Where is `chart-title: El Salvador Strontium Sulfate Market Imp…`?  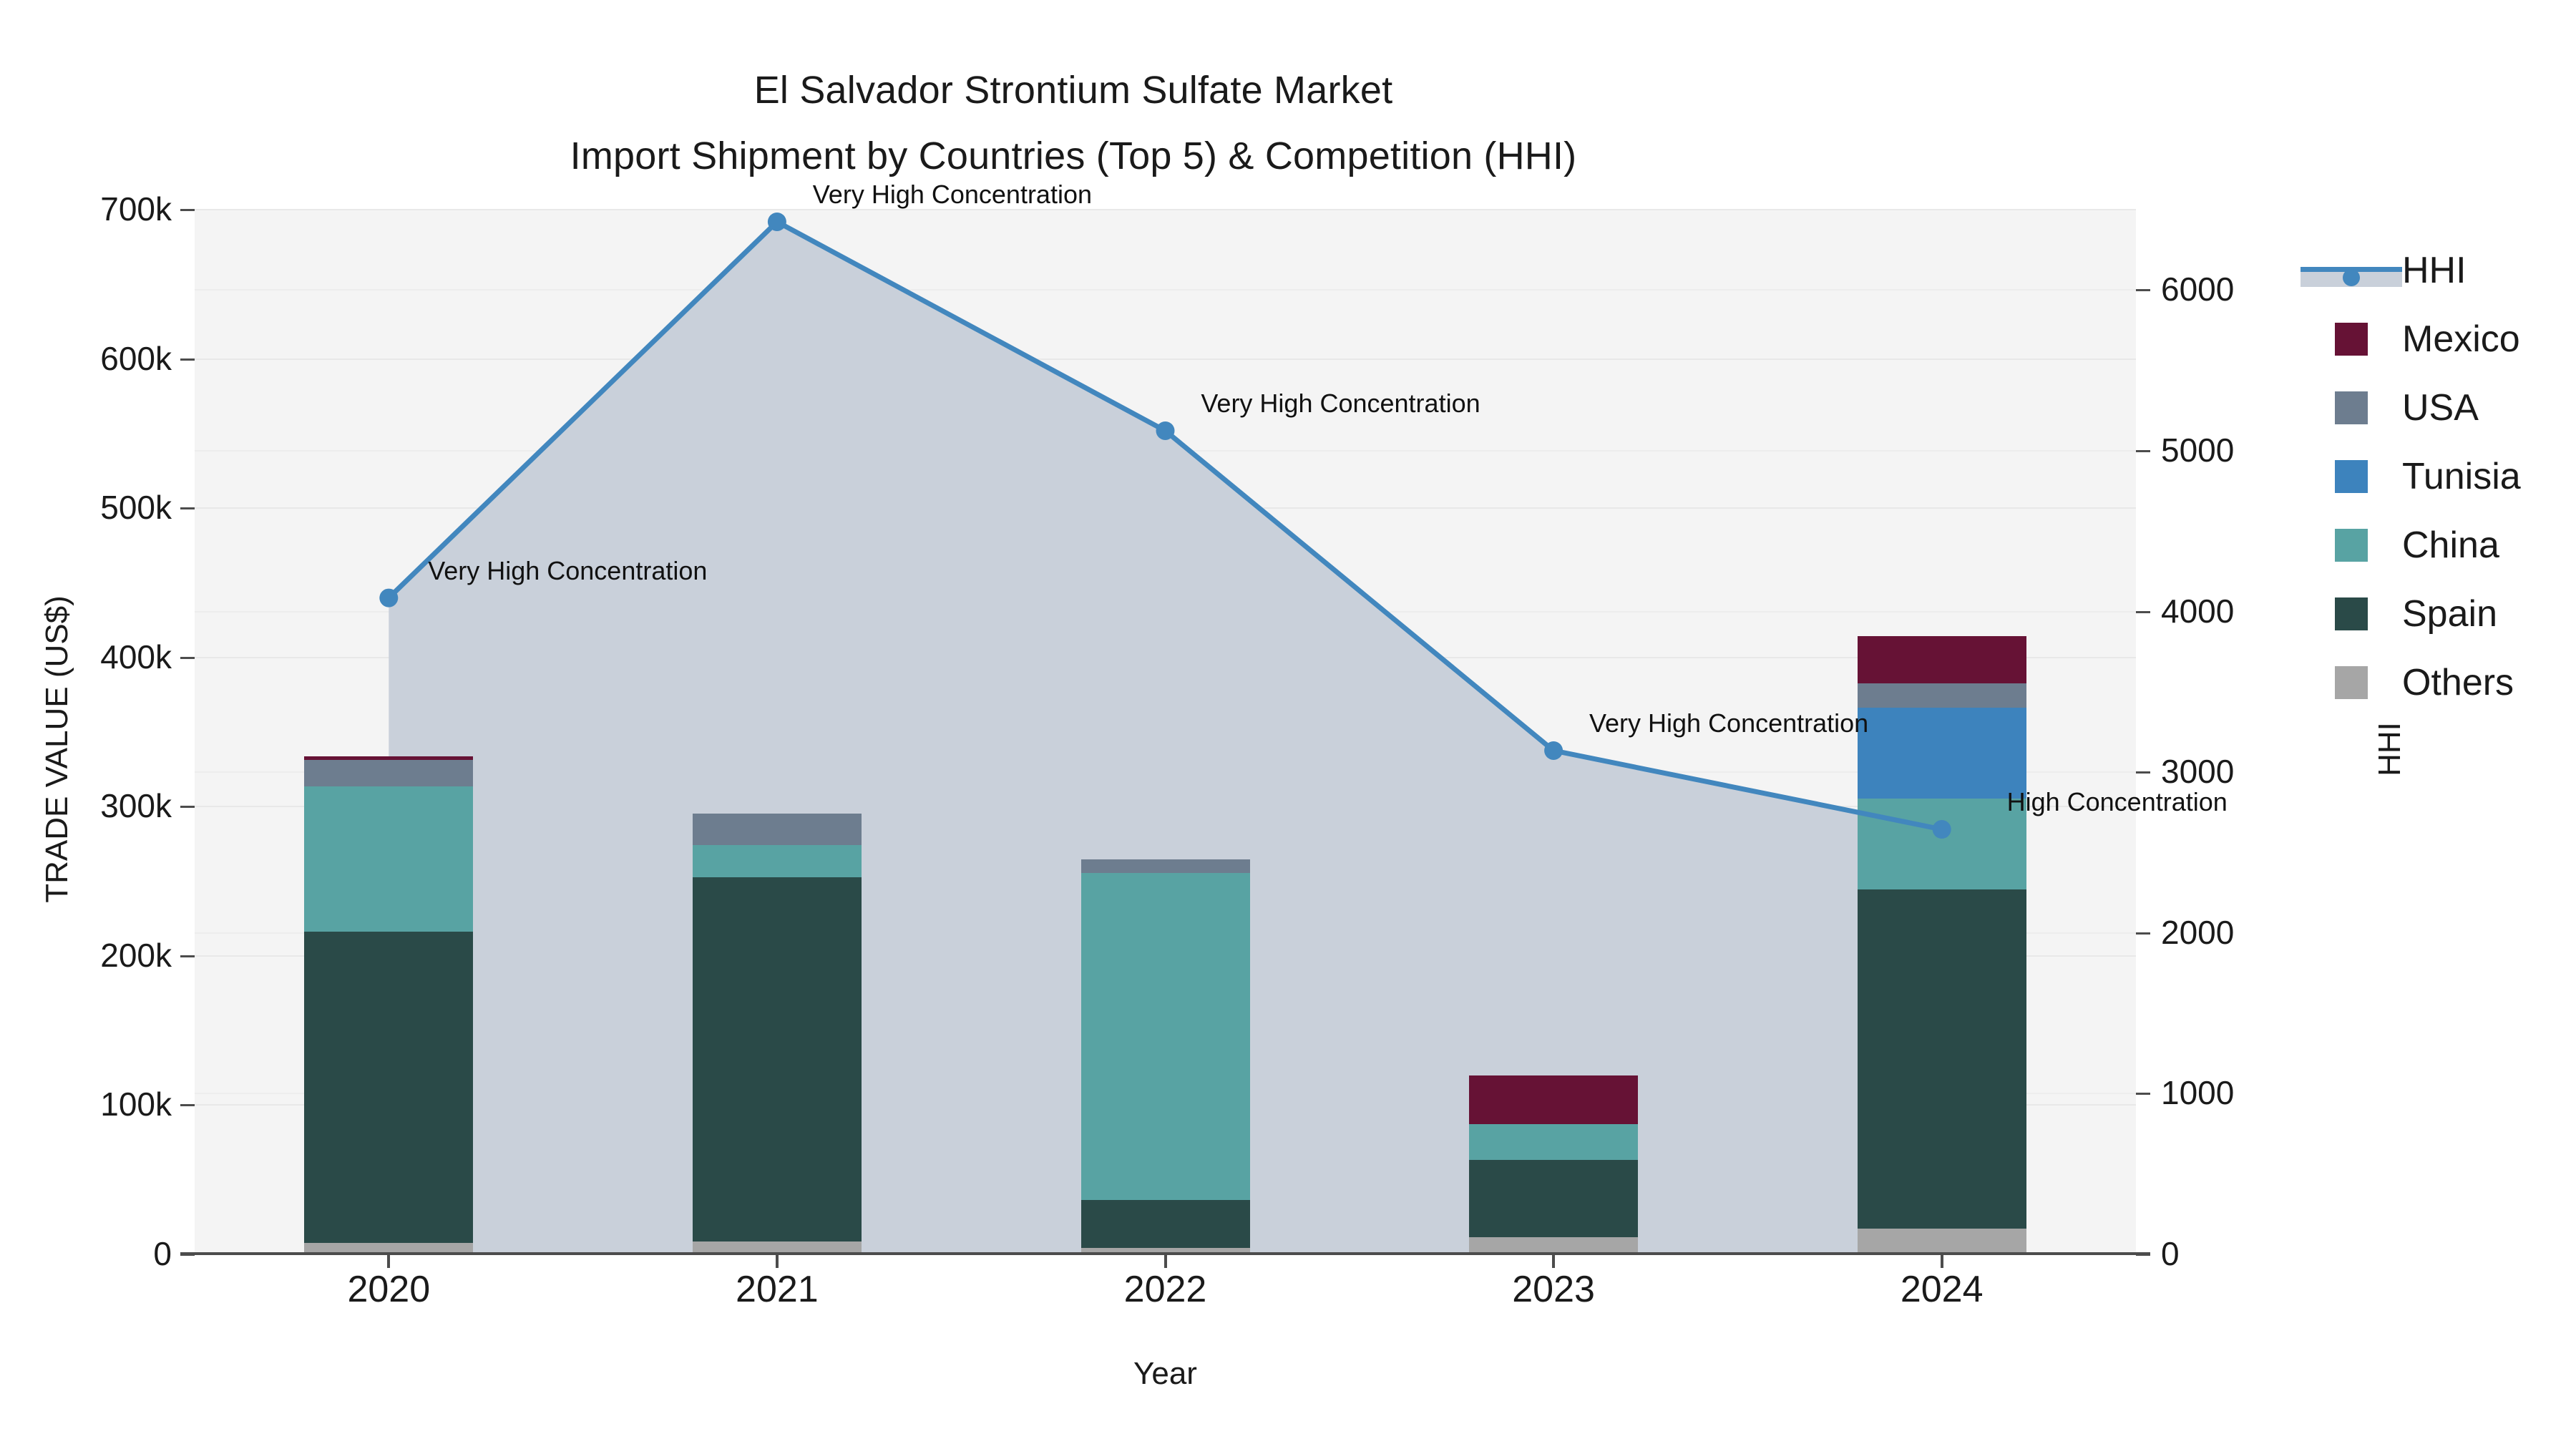 chart-title: El Salvador Strontium Sulfate Market Imp… is located at coordinates (1073, 123).